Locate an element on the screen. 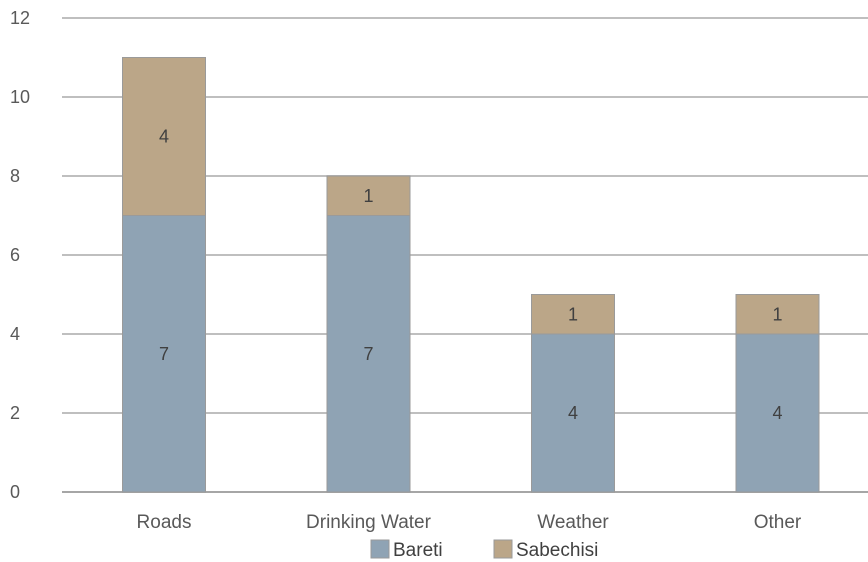  y-tick-label: 2 is located at coordinates (15, 413).